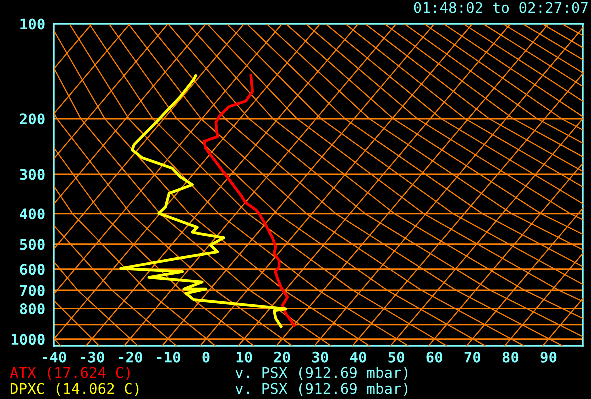 The height and width of the screenshot is (399, 591). I want to click on y-tick-label: 700, so click(32, 290).